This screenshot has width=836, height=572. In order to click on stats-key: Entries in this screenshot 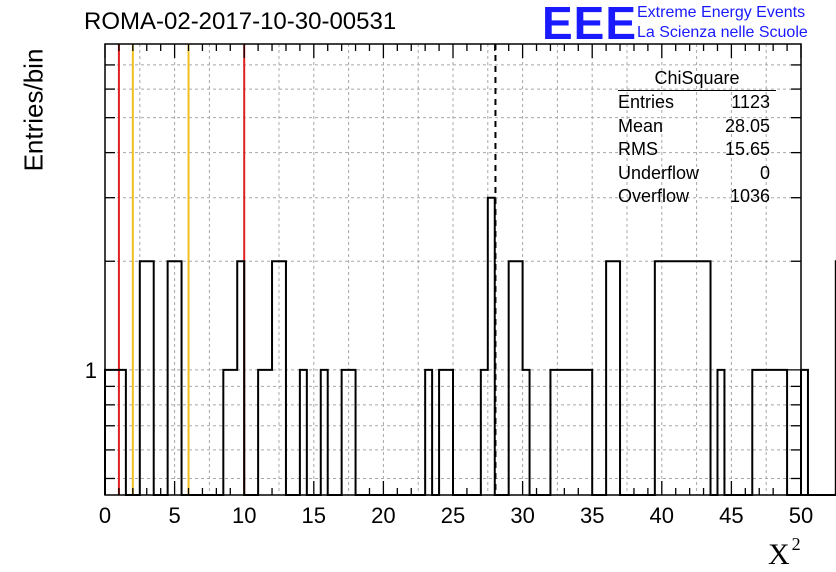, I will do `click(646, 102)`.